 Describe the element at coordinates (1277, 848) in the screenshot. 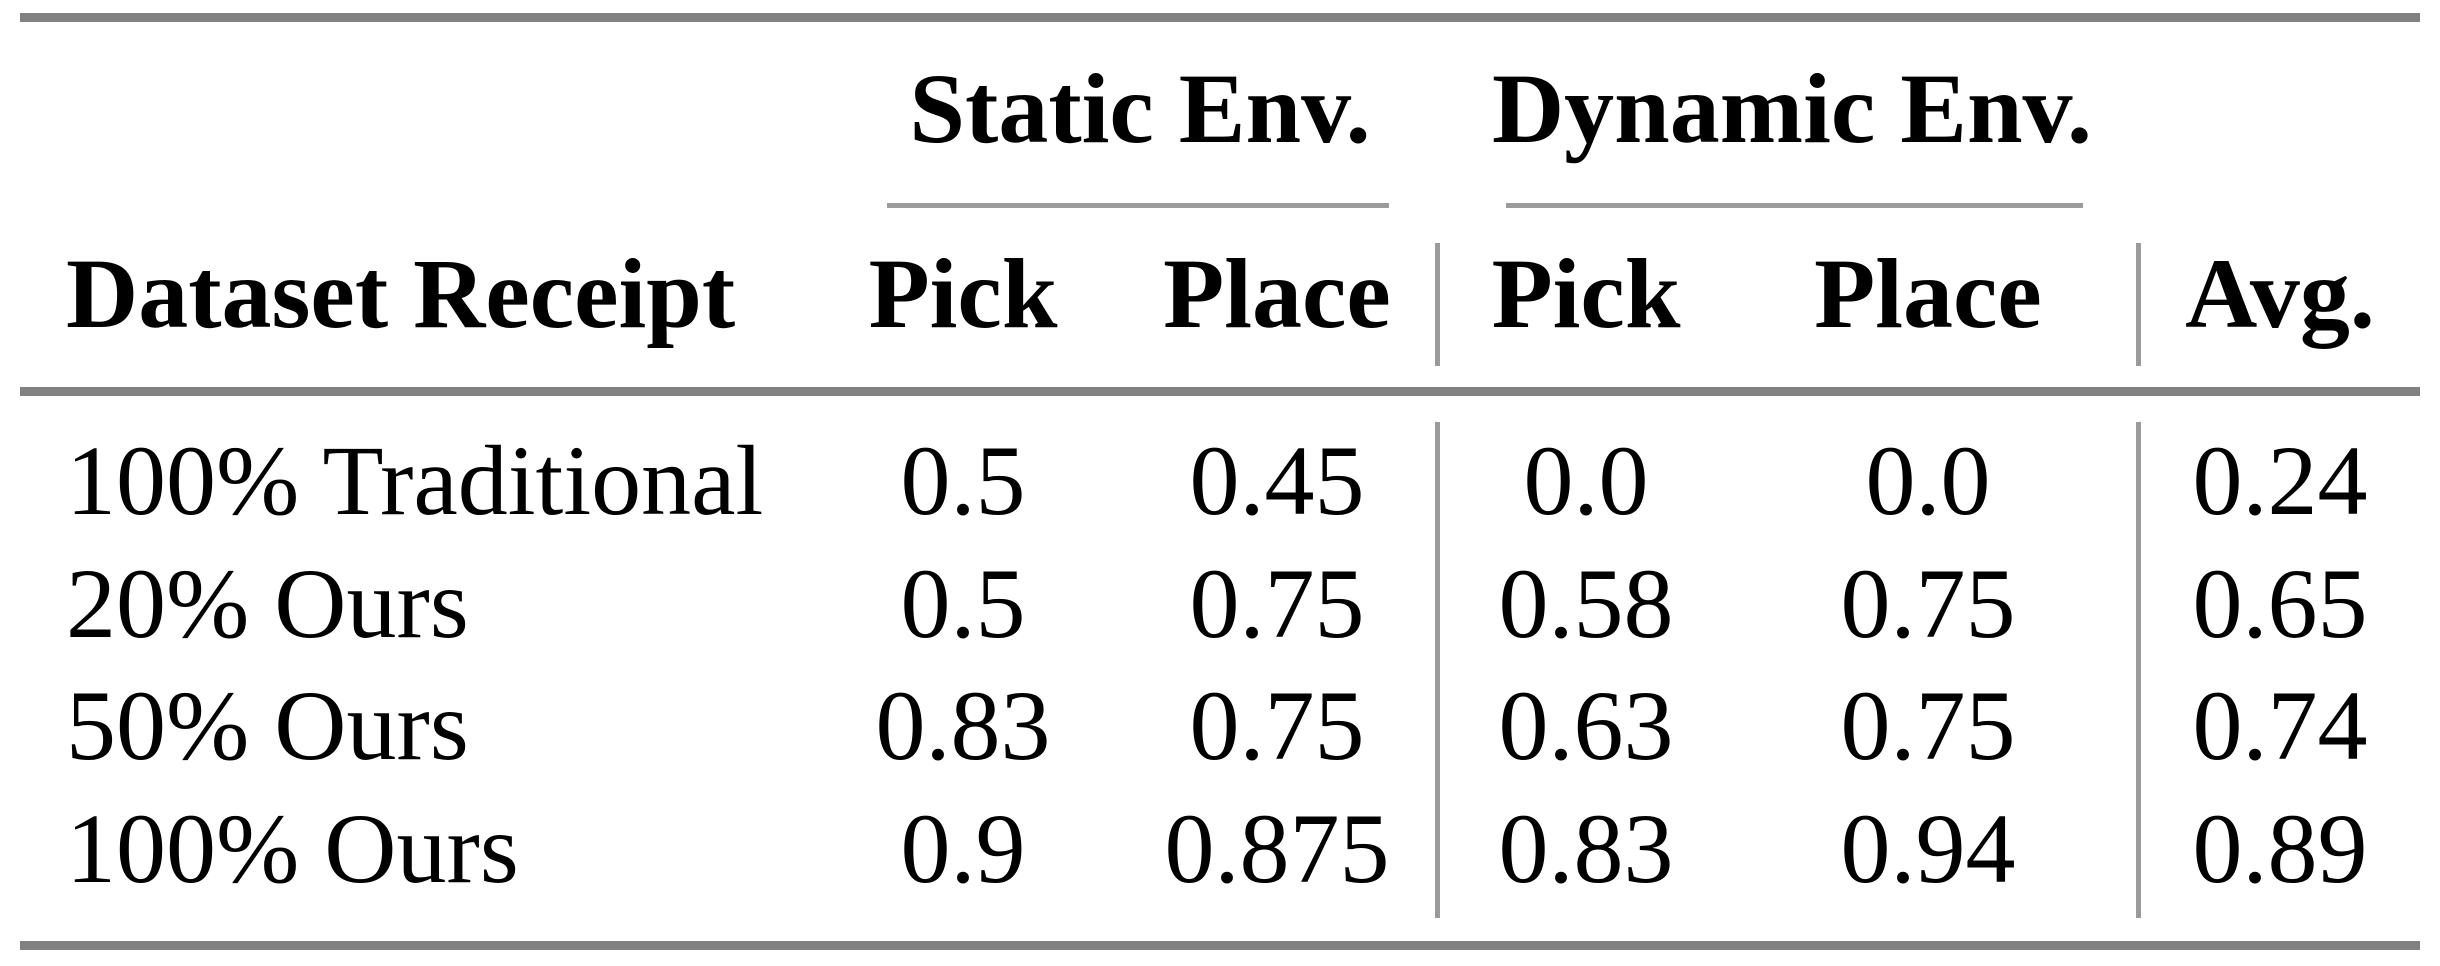

I see `table-cell: 0.875` at that location.